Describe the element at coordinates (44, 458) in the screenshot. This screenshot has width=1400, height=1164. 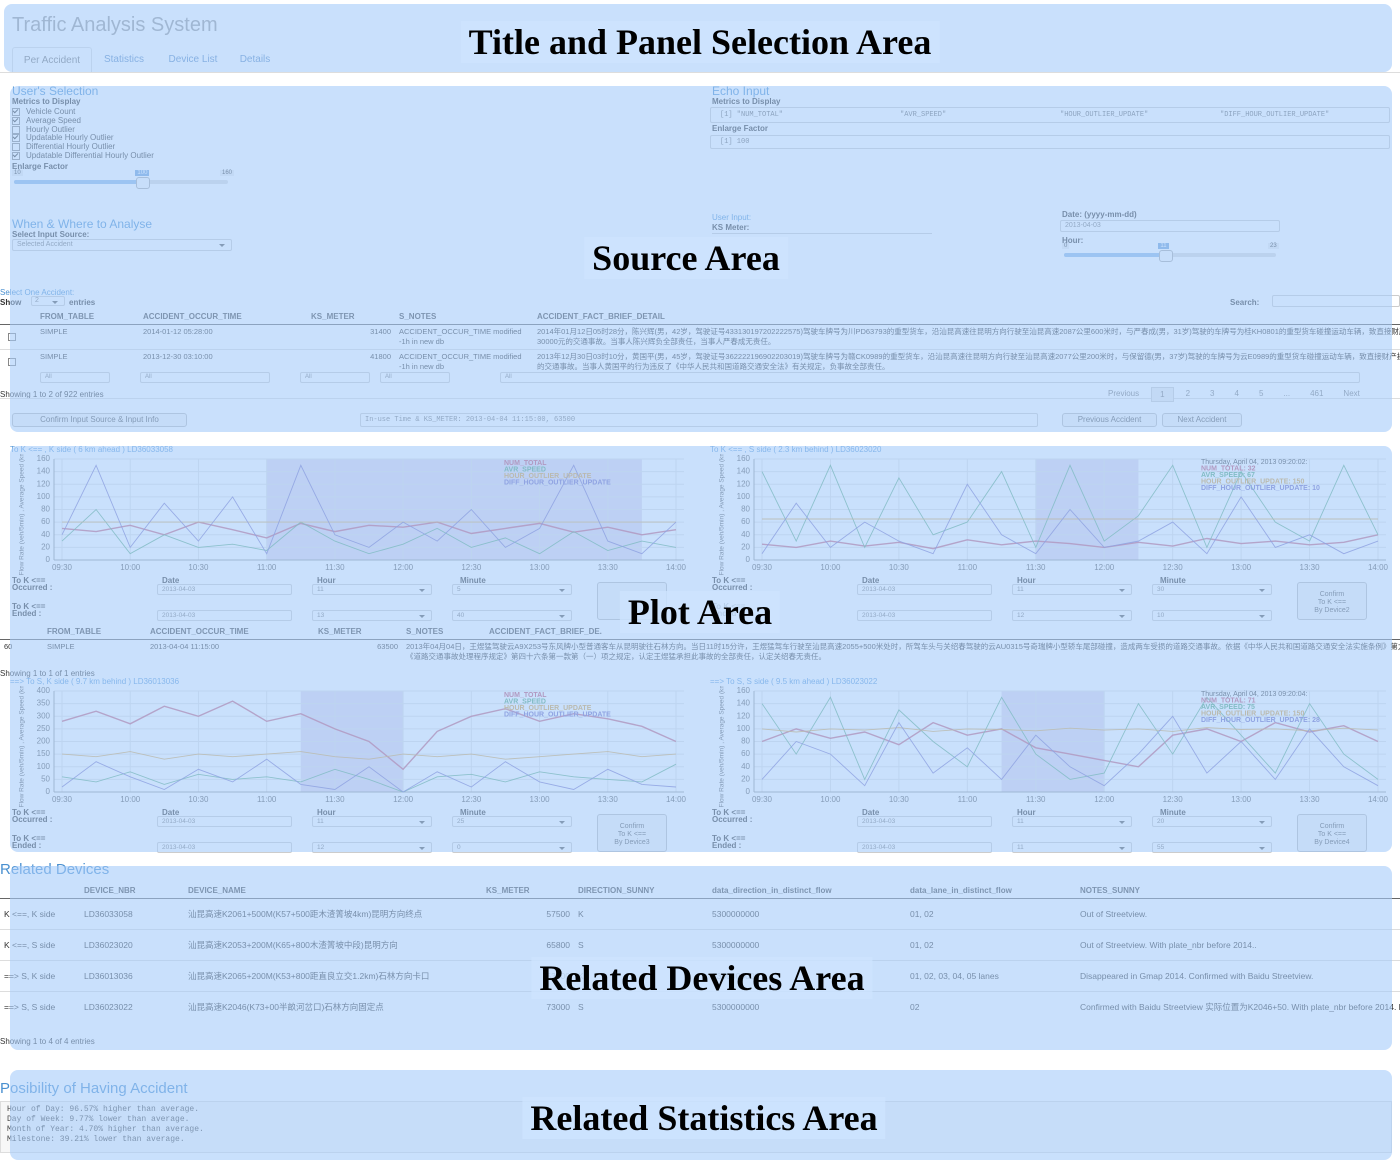
I see `y-tick-label: 160` at that location.